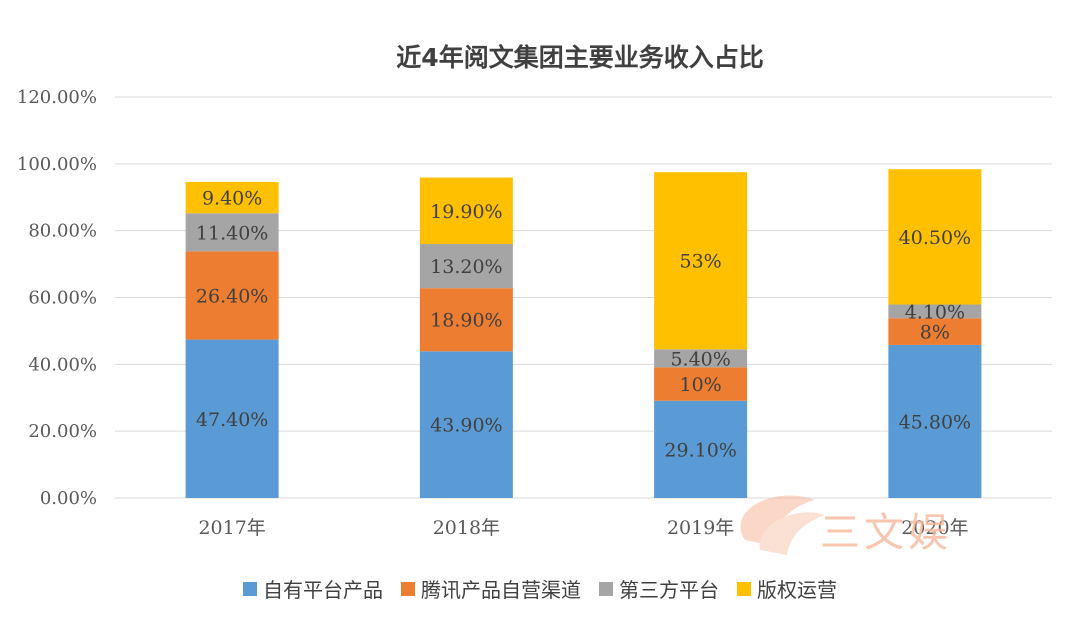  I want to click on legend-item-3: 版权运营, so click(787, 588).